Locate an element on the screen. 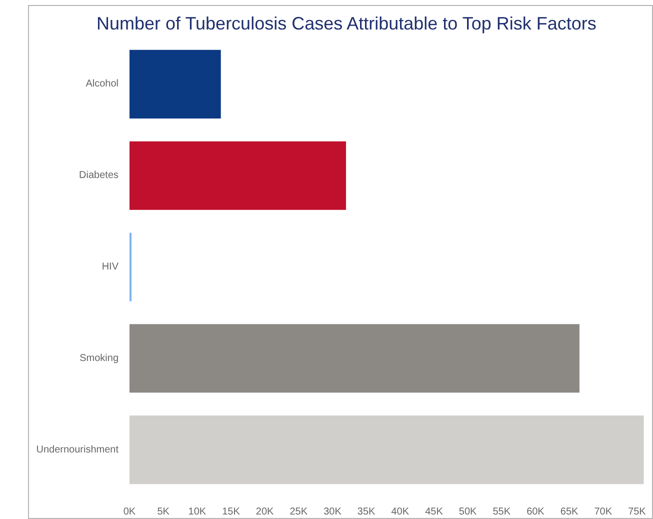 The height and width of the screenshot is (519, 653). x-tick-label: 5K is located at coordinates (163, 512).